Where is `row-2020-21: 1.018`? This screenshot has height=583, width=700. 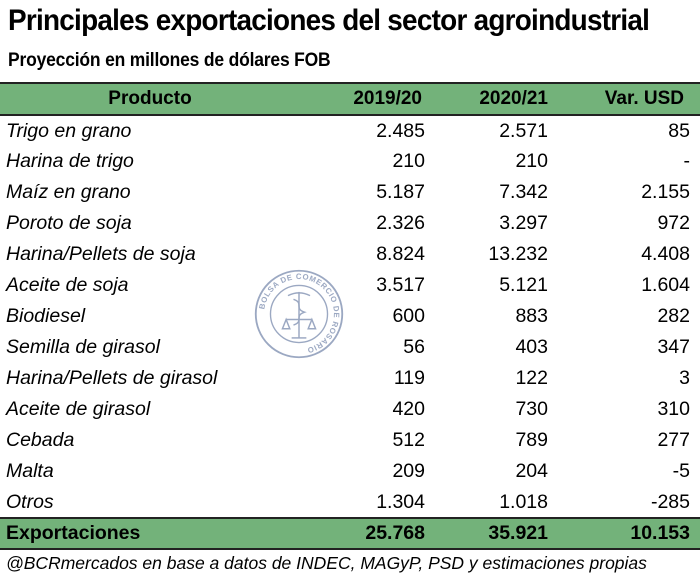
row-2020-21: 1.018 is located at coordinates (523, 501).